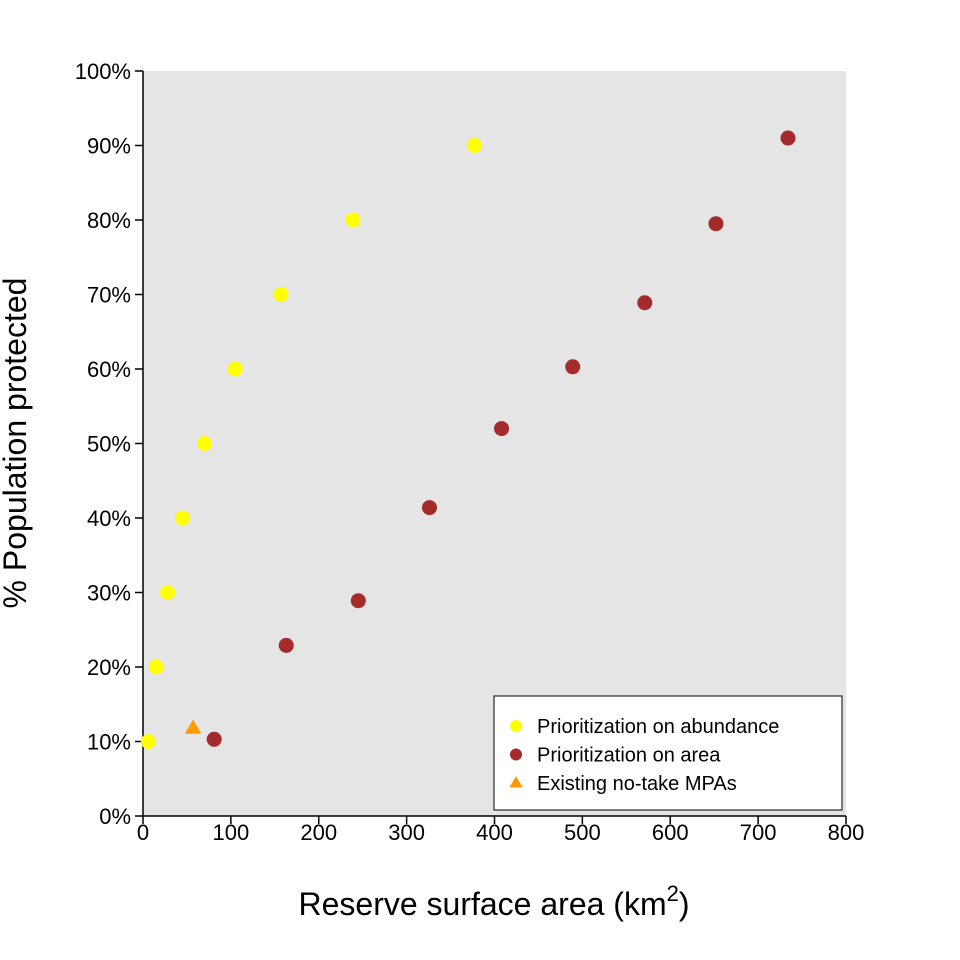  What do you see at coordinates (494, 832) in the screenshot?
I see `x-tick-label: 400` at bounding box center [494, 832].